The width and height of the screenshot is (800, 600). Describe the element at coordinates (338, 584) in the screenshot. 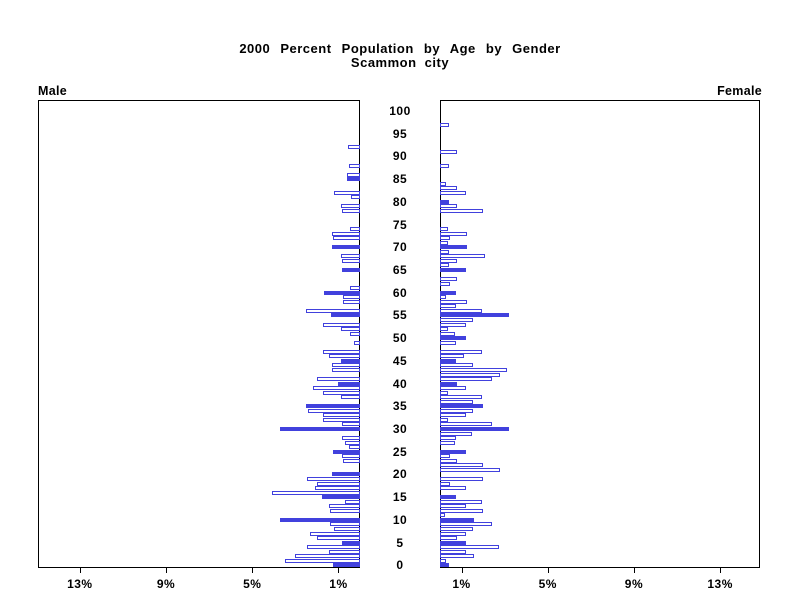

I see `left-tick-label-1%: 1%` at that location.